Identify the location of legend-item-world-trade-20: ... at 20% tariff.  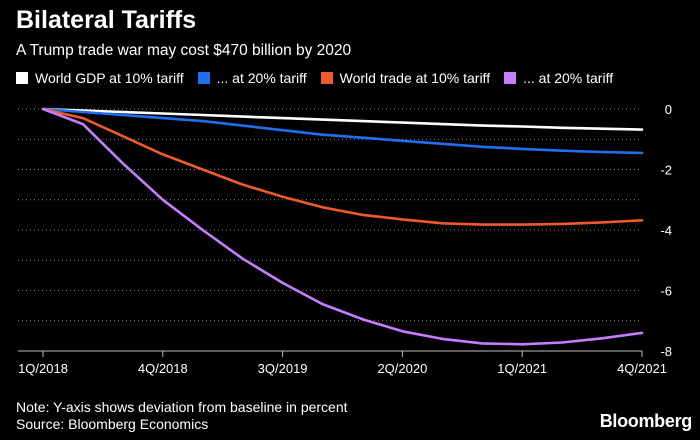
(558, 78).